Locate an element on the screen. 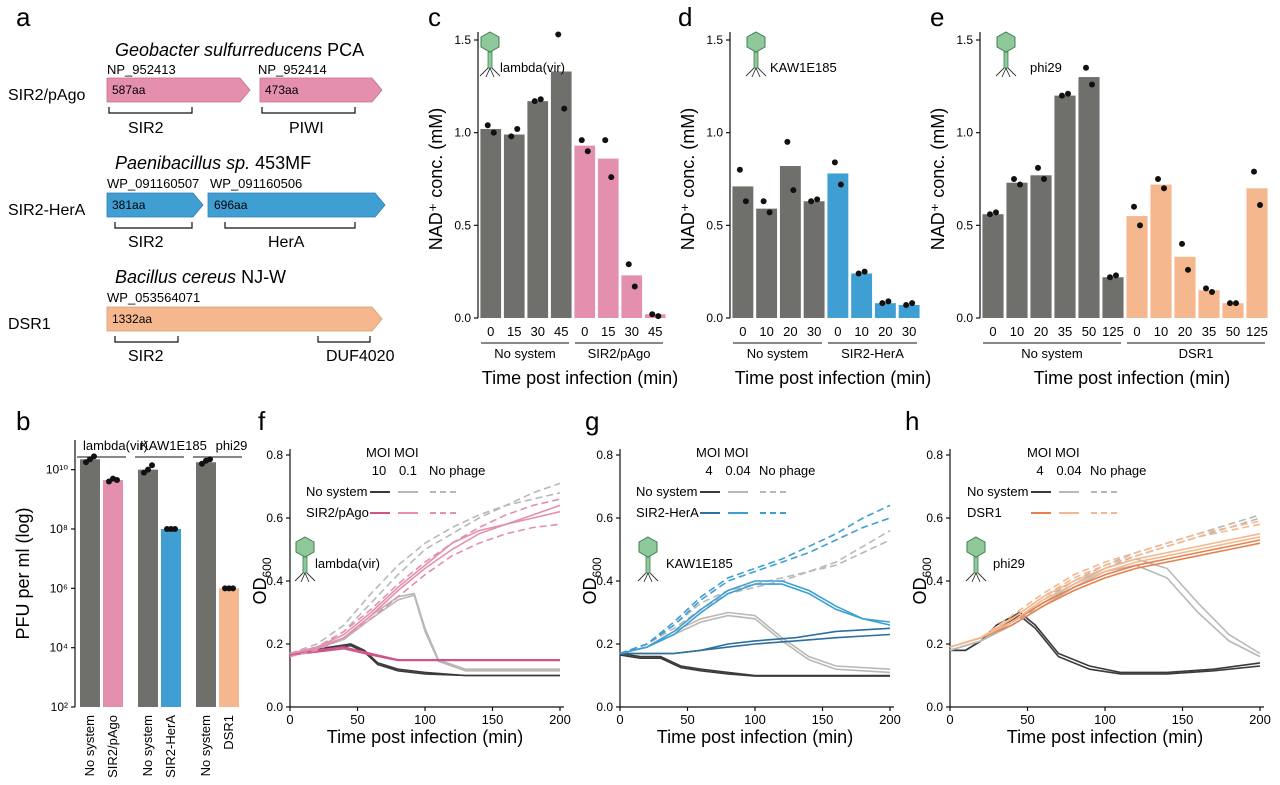 The height and width of the screenshot is (785, 1280). g-phage-icon-tail is located at coordinates (648, 565).